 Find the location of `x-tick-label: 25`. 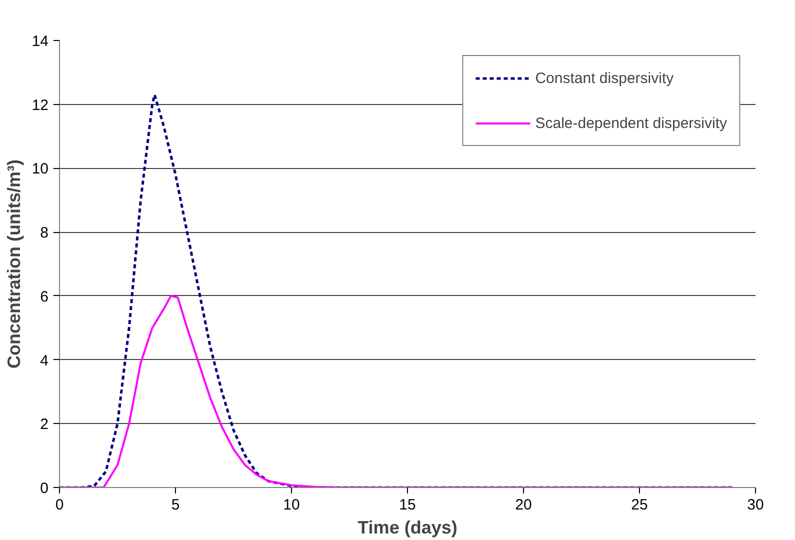

x-tick-label: 25 is located at coordinates (639, 505).